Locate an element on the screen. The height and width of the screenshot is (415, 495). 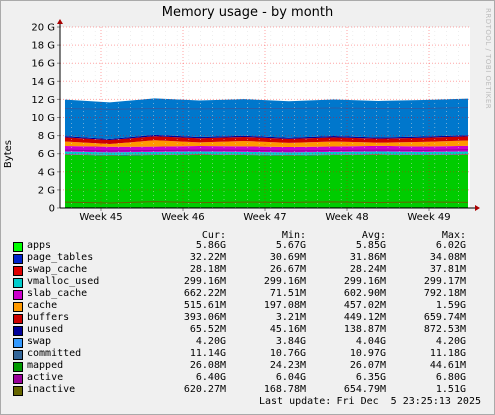
y-axis-arrow-icon is located at coordinates (60, 21).